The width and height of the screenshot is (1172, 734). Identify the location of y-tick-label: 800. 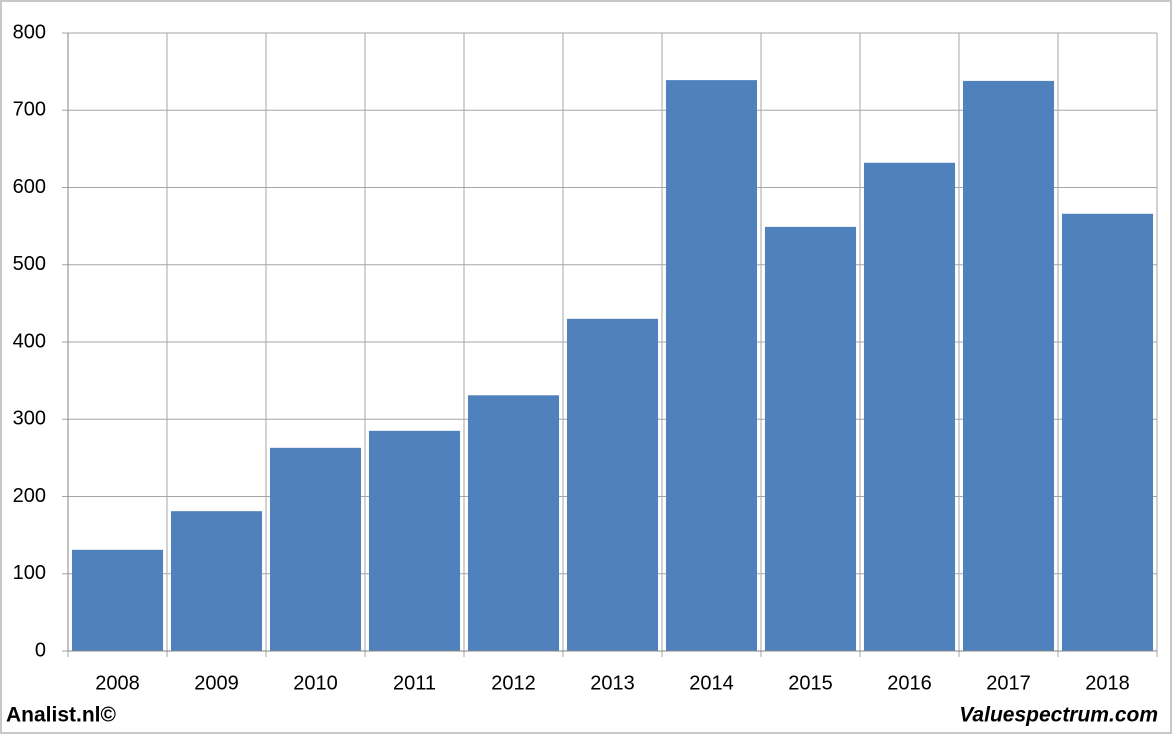
(29, 32).